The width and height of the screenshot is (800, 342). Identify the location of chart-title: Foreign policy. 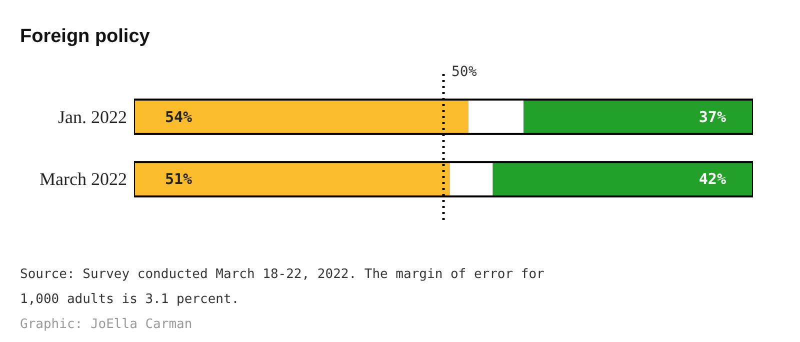
(85, 36).